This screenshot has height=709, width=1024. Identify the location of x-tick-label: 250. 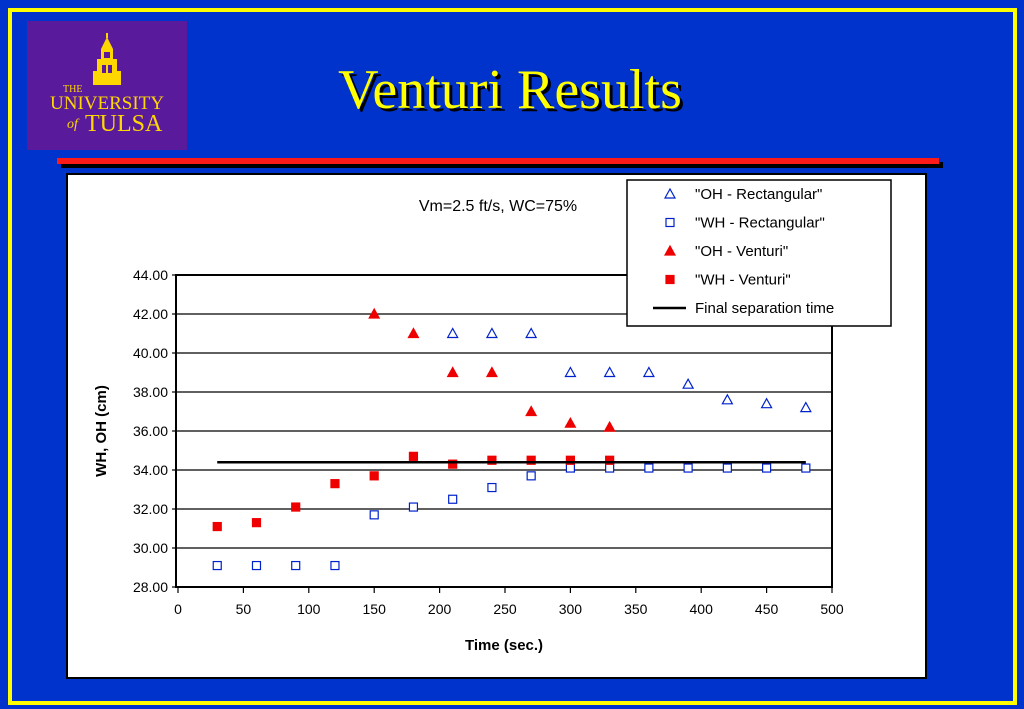
(505, 609).